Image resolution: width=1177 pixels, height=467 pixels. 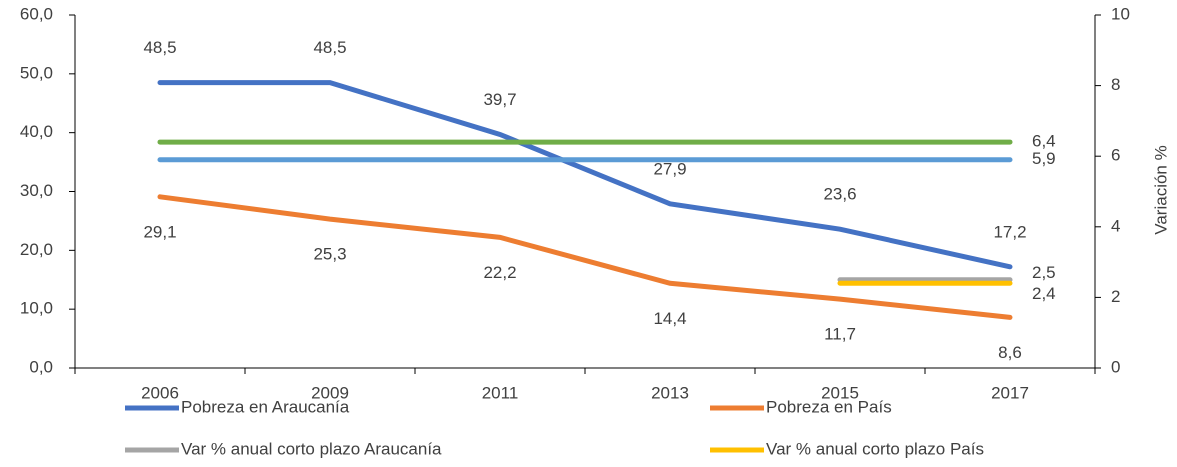 What do you see at coordinates (670, 392) in the screenshot?
I see `x-tick-label: 2013` at bounding box center [670, 392].